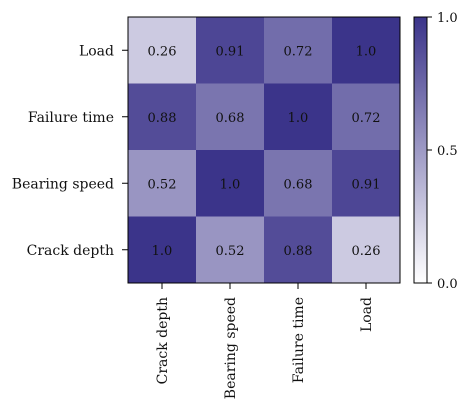  What do you see at coordinates (96, 51) in the screenshot?
I see `y-tick-label: Load` at bounding box center [96, 51].